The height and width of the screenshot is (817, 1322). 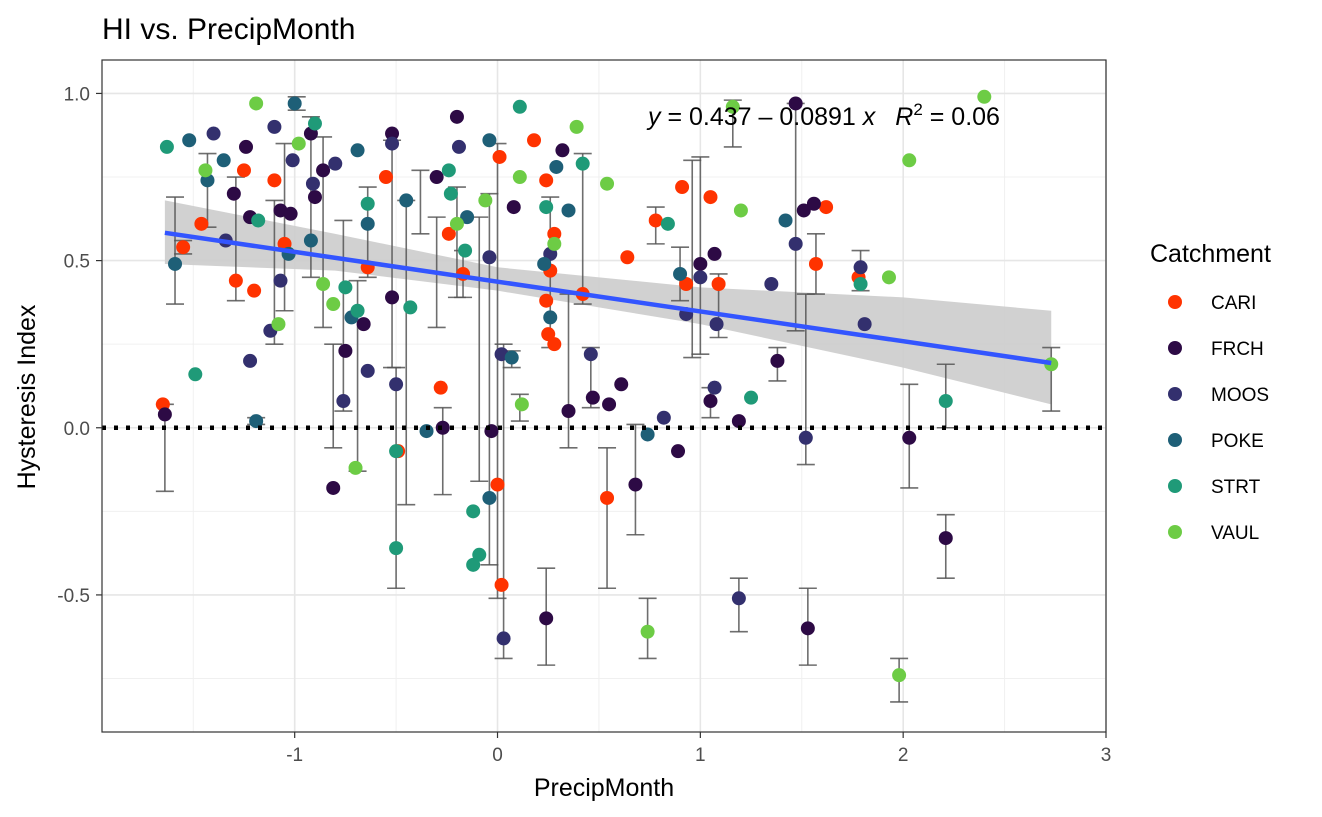 I want to click on equation-y: y, so click(x=654, y=117).